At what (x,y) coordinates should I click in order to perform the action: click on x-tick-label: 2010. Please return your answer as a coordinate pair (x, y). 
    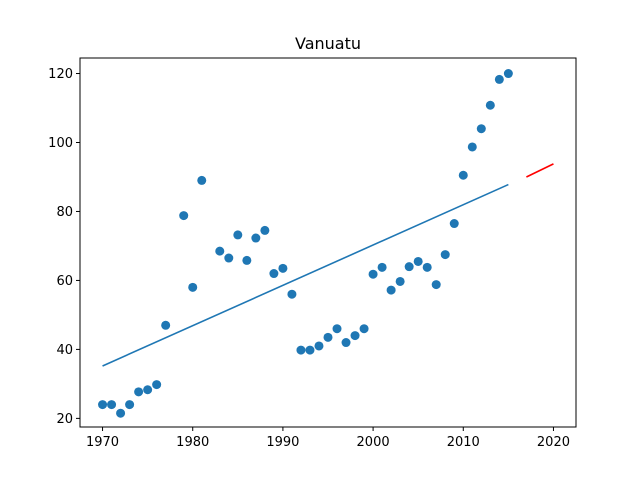
    Looking at the image, I should click on (463, 442).